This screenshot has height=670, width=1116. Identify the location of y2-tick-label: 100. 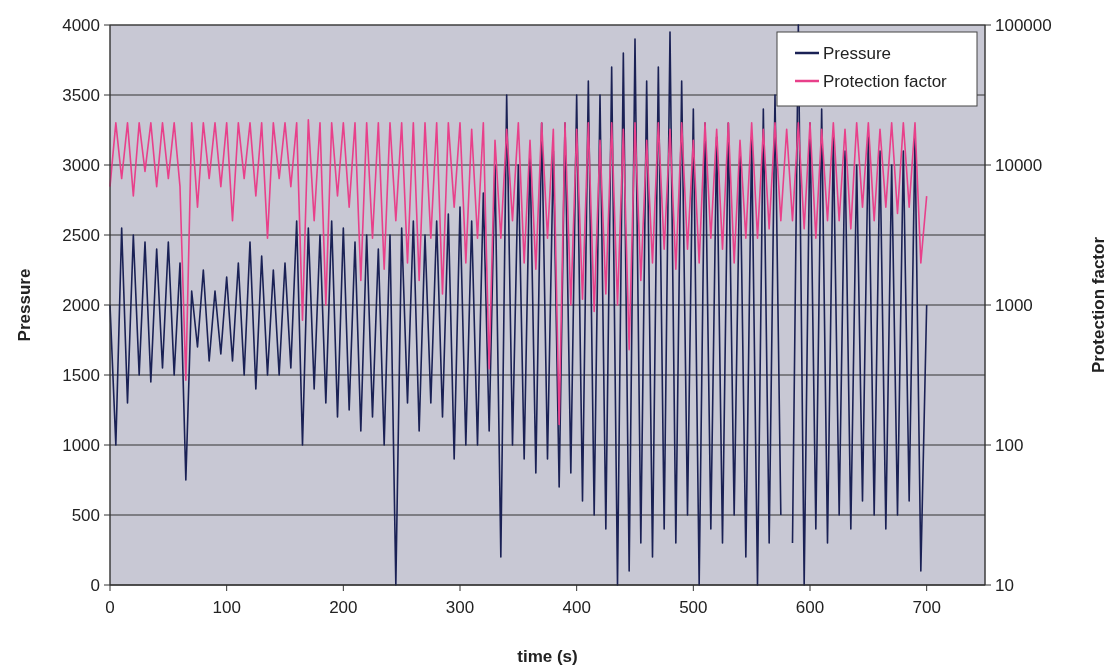
(1009, 445).